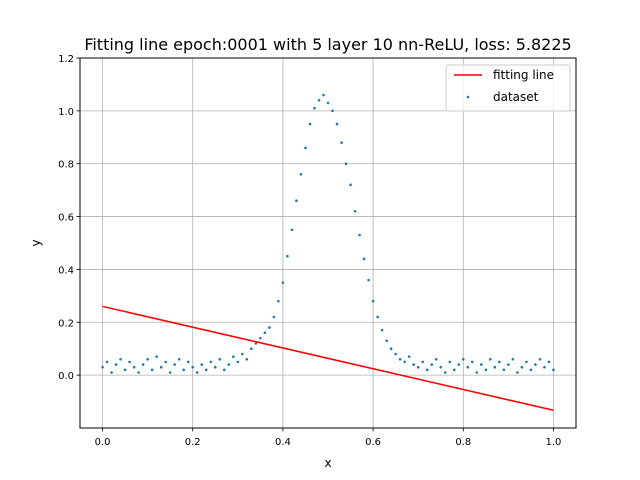 The width and height of the screenshot is (640, 480). Describe the element at coordinates (66, 165) in the screenshot. I see `y-tick-label: 0.8` at that location.